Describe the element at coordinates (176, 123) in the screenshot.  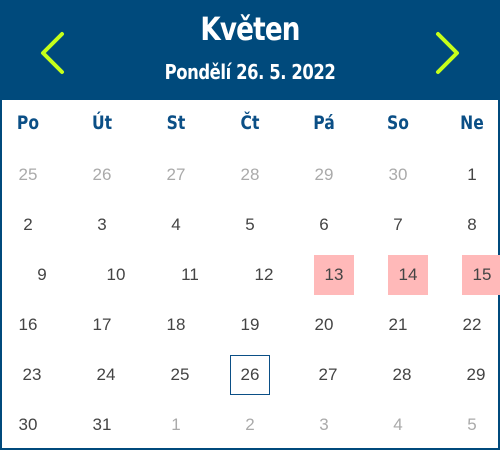
I see `weekday-label: St` at that location.